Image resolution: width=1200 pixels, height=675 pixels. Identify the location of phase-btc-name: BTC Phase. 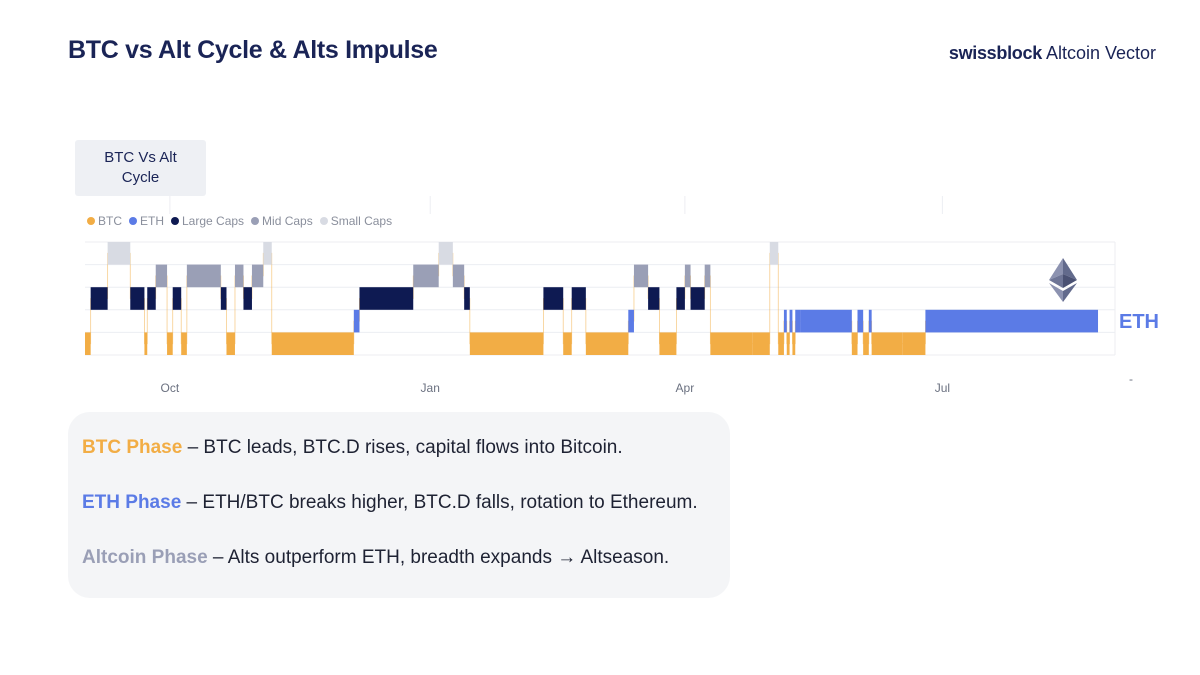
(132, 447).